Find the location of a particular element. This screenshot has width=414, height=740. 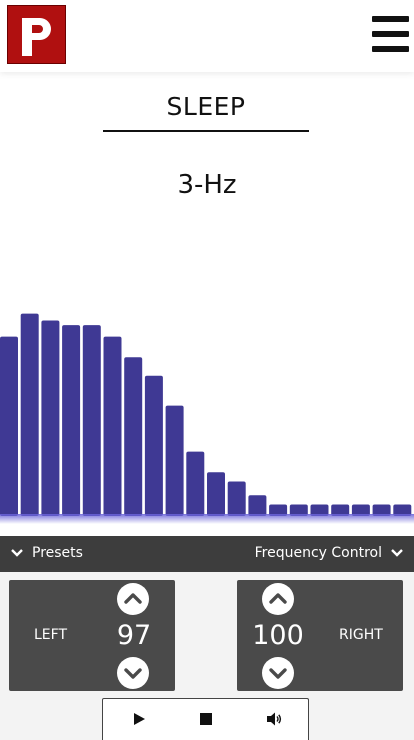

preset-title: SLEEP is located at coordinates (206, 106).